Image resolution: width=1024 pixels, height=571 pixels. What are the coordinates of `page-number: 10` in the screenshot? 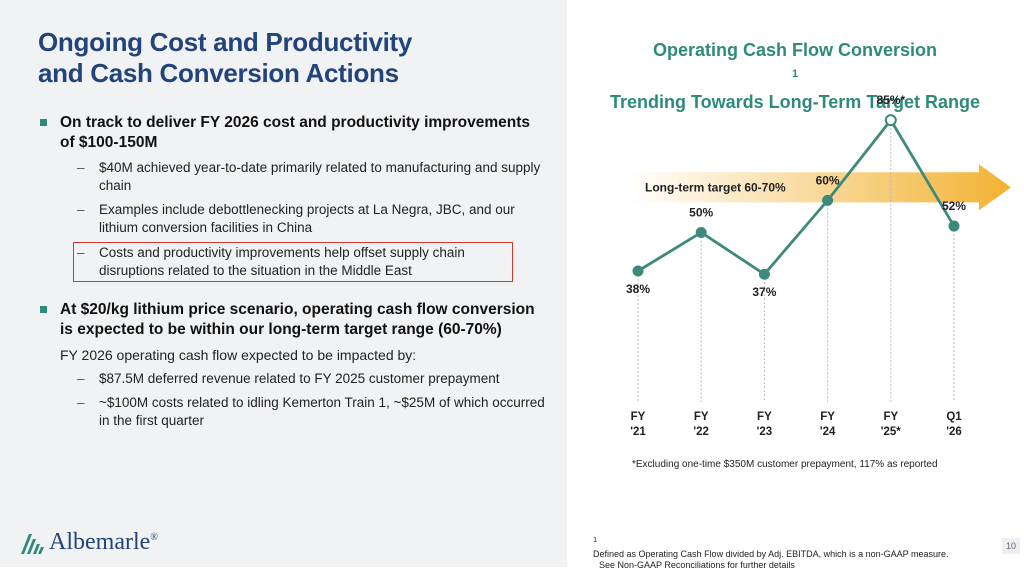 It's located at (1011, 546).